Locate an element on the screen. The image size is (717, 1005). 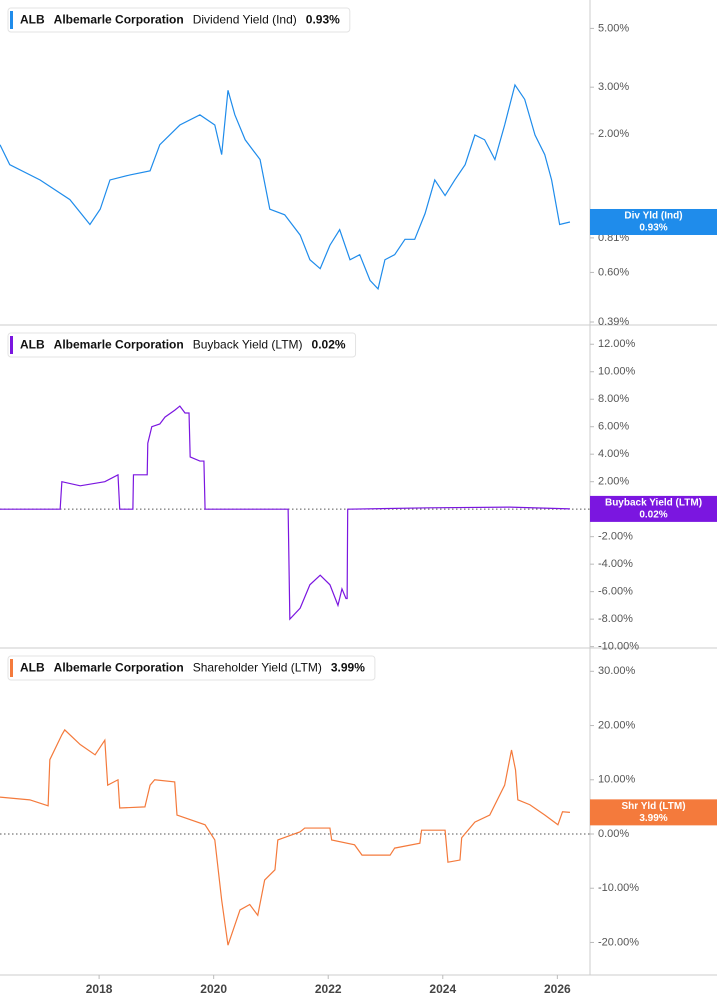
header-last-value: 0.93% is located at coordinates (323, 20).